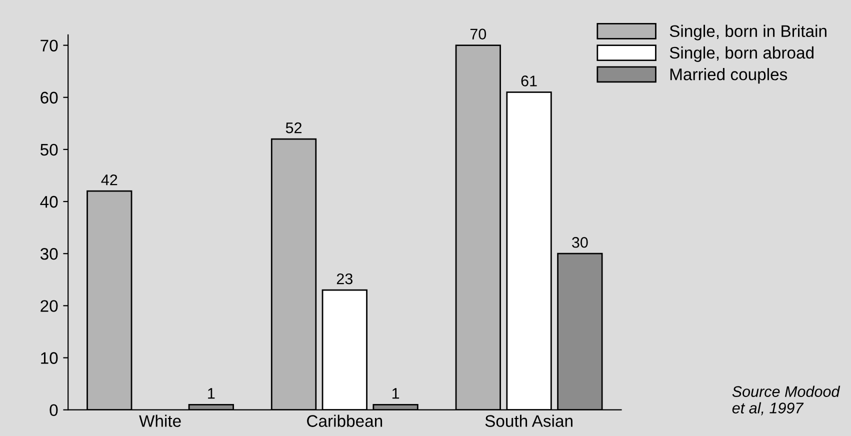 The image size is (851, 436). What do you see at coordinates (49, 202) in the screenshot?
I see `y-tick-label: 40` at bounding box center [49, 202].